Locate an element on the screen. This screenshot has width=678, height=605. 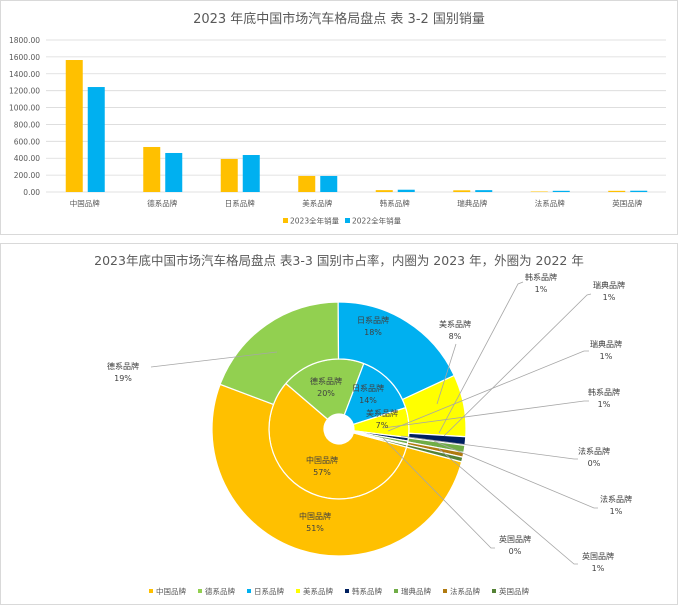
data-label-percent: 14% is located at coordinates (368, 400).